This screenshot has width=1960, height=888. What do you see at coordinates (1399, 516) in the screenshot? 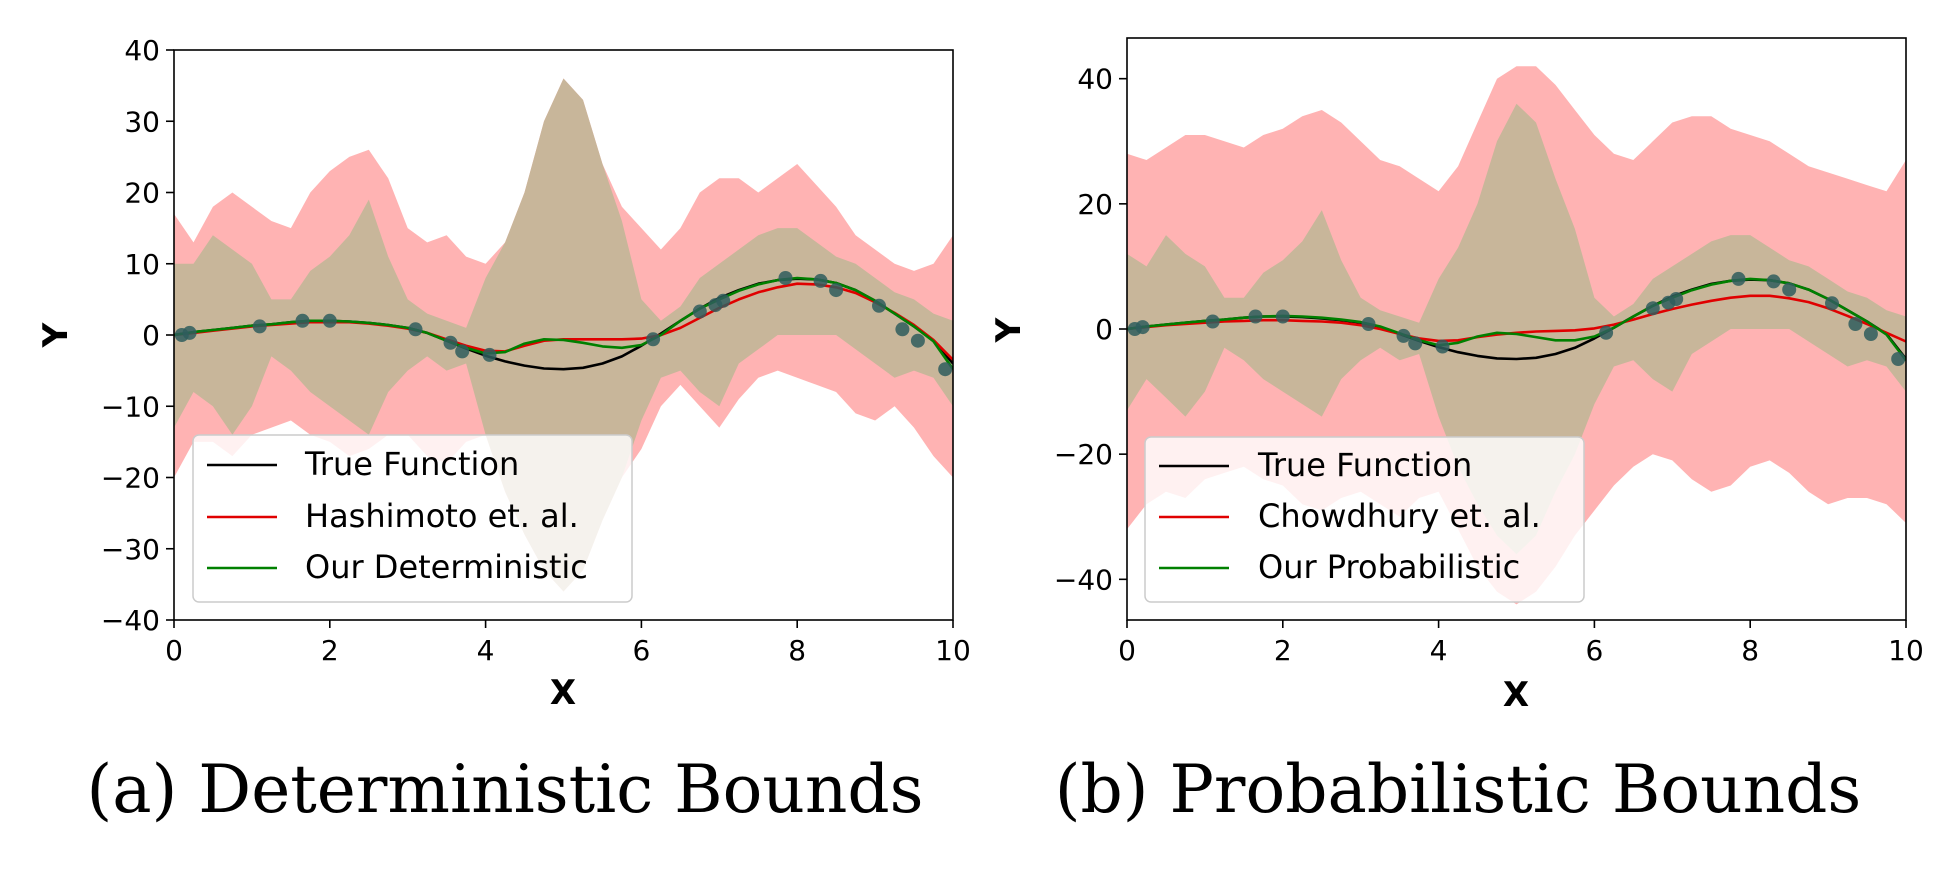
I see `legend-label: Chowdhury et. al.` at bounding box center [1399, 516].